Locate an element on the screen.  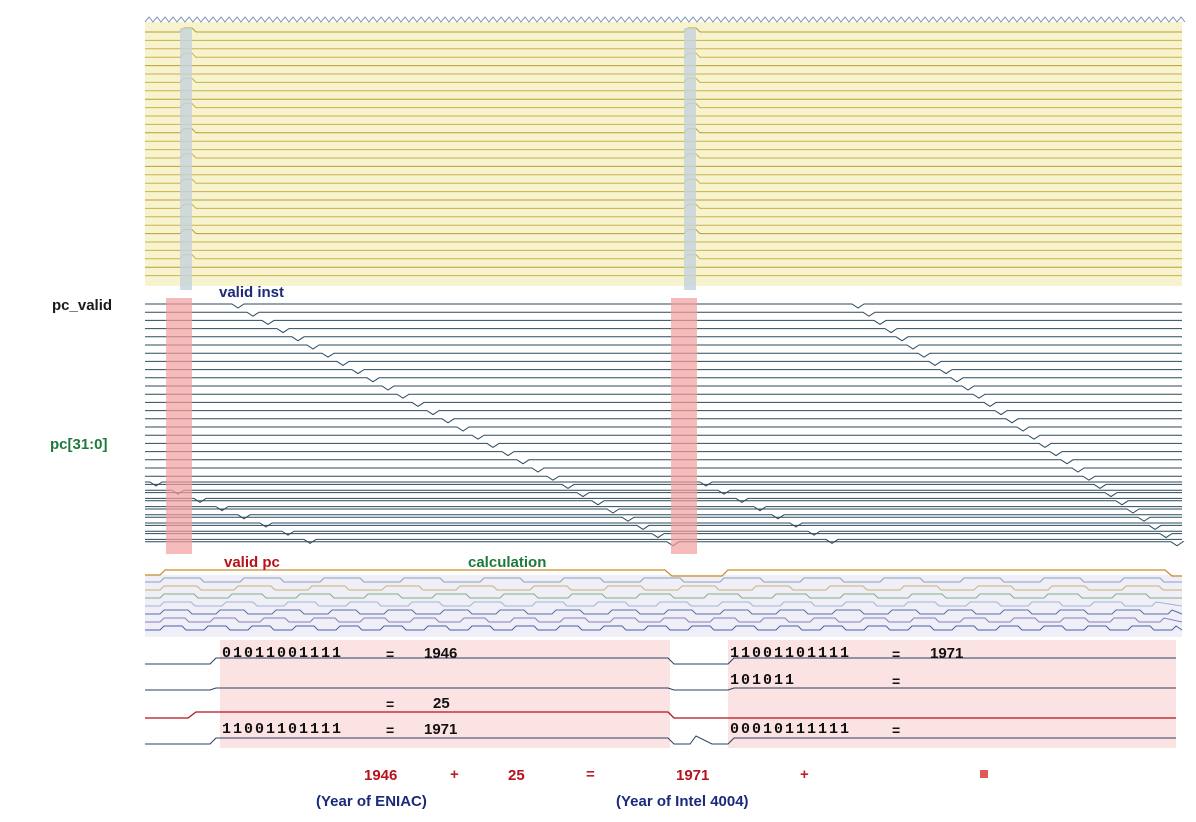
row1-value: 1946 is located at coordinates (441, 653).